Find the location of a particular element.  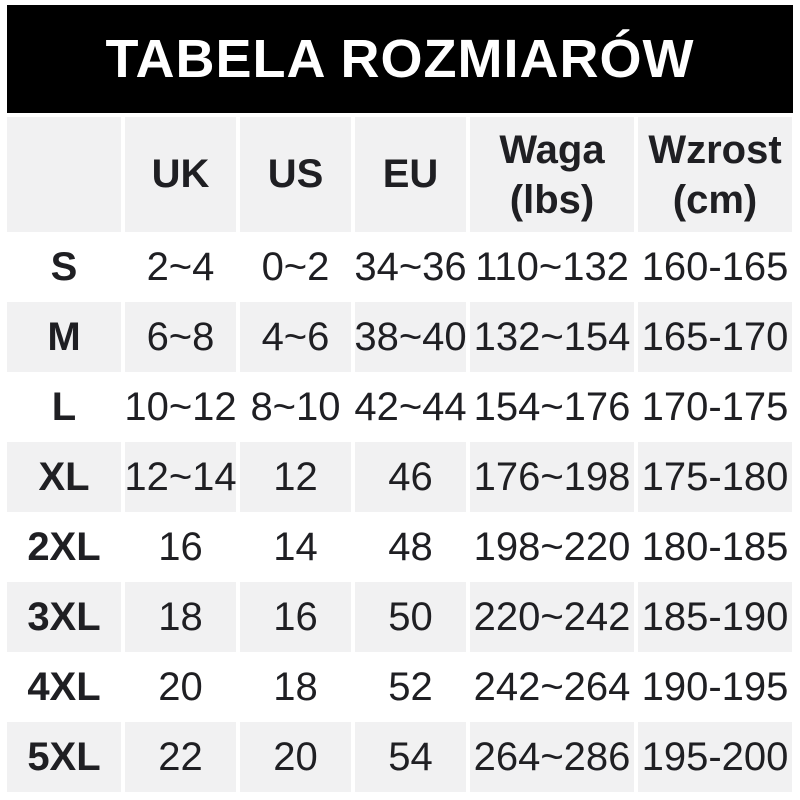

waga-column-header: Waga (lbs) is located at coordinates (552, 174).